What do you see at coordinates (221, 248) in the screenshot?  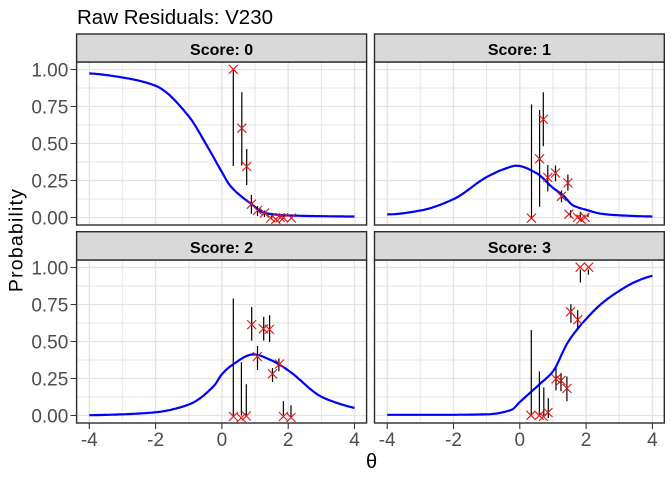 I see `svg-text: Score: 2` at bounding box center [221, 248].